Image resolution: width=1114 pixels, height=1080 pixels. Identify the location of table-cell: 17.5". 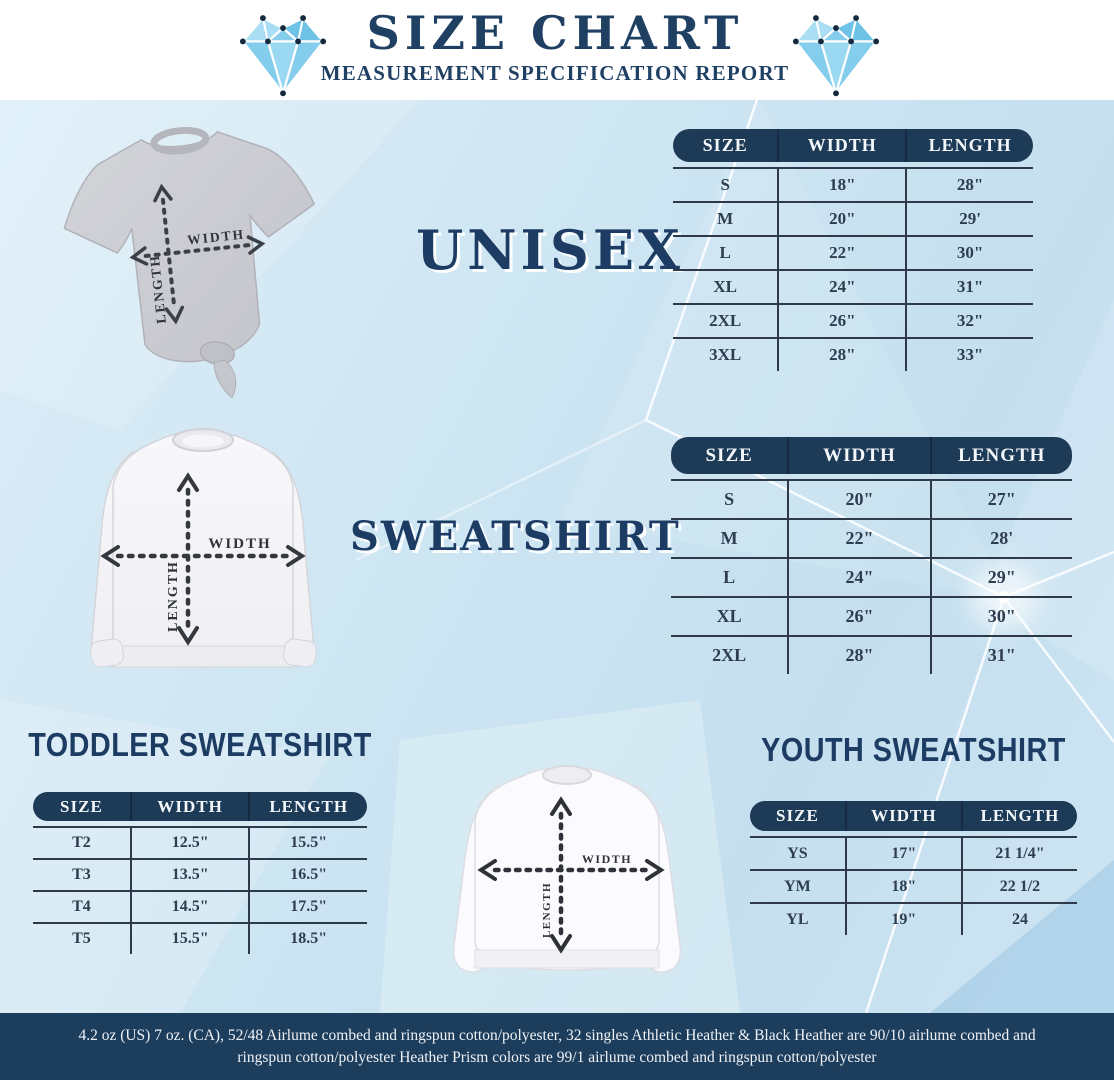
(307, 907).